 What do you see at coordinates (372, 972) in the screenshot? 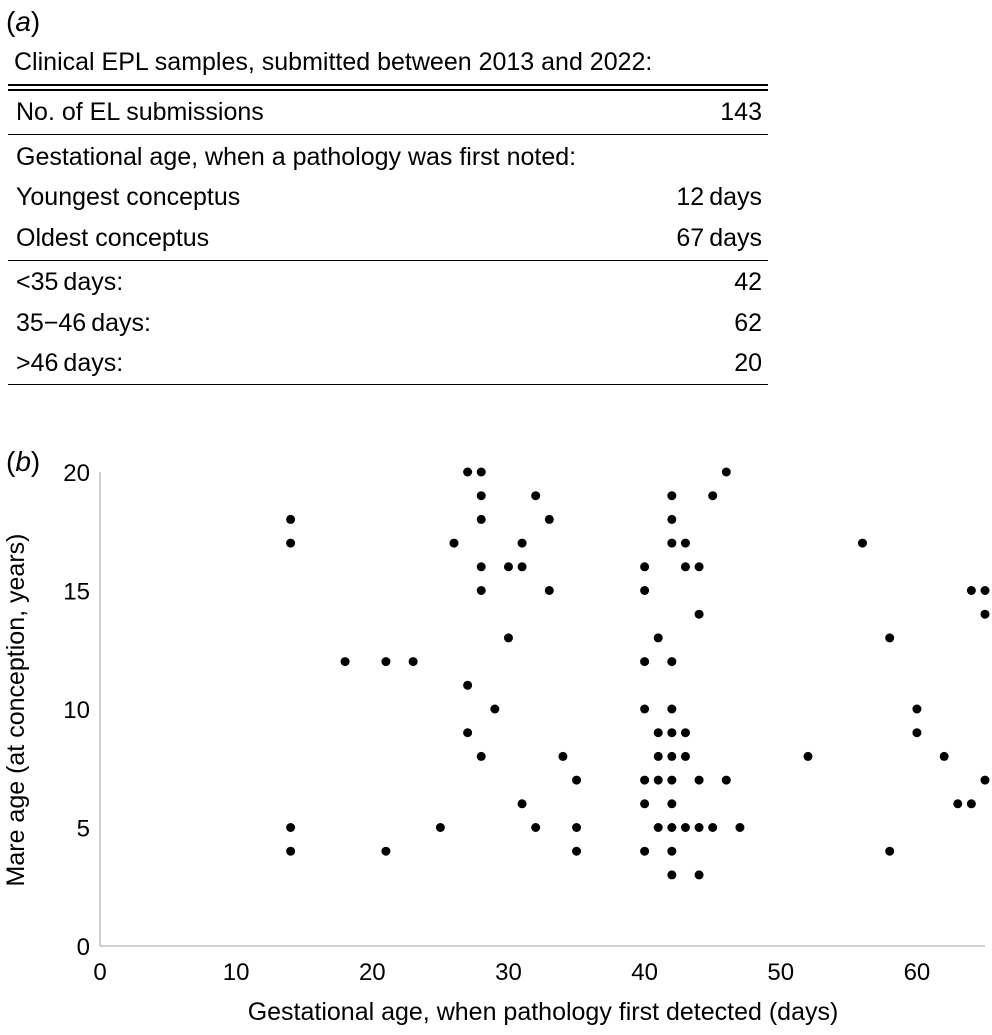
I see `x-tick-label: 20` at bounding box center [372, 972].